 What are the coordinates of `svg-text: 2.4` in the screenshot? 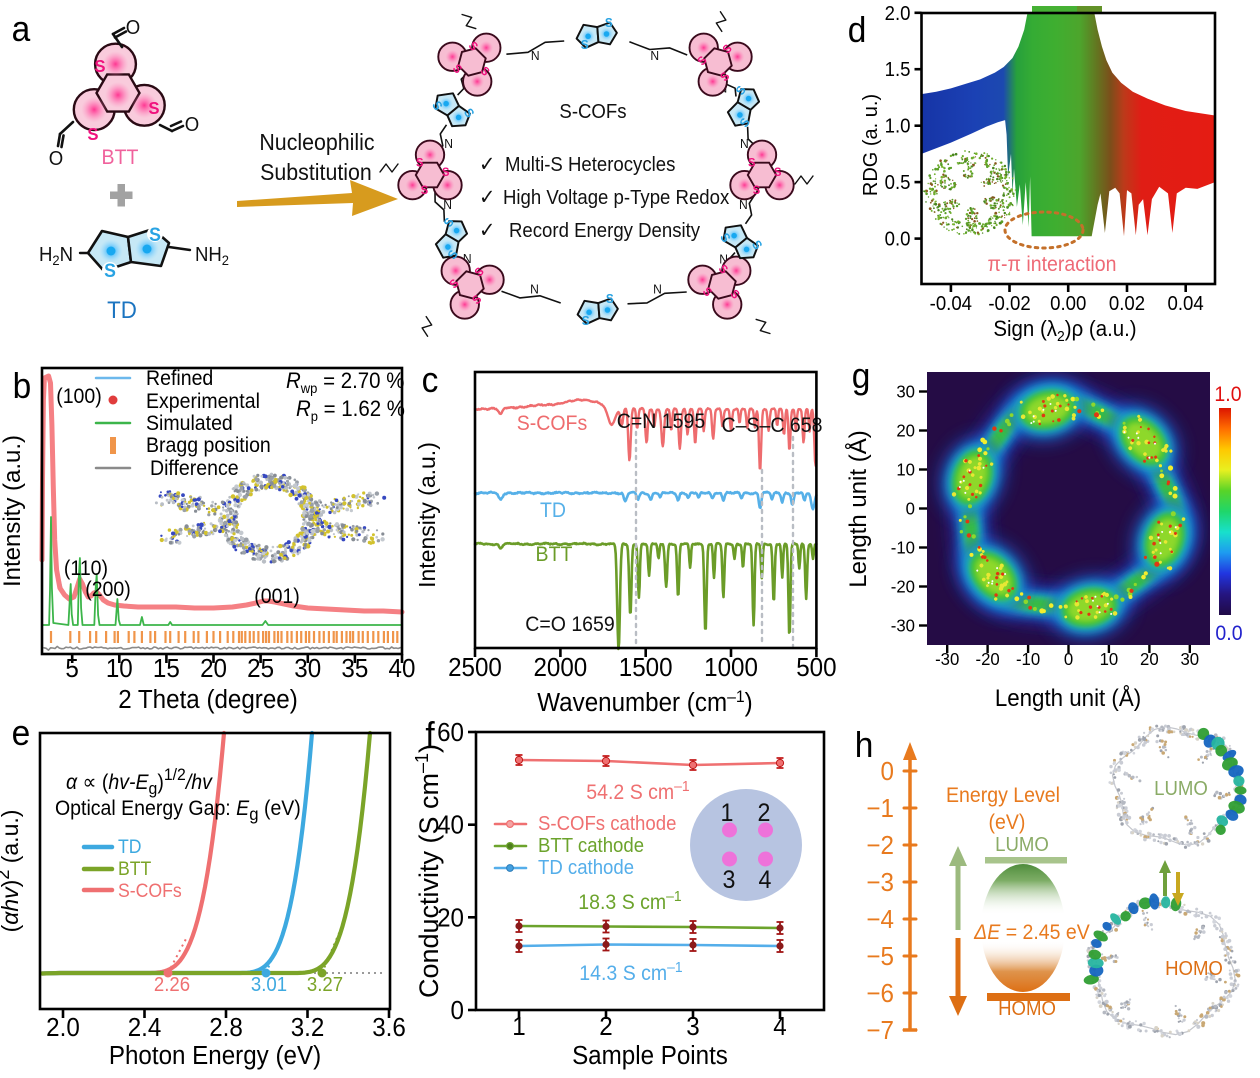 It's located at (145, 1027).